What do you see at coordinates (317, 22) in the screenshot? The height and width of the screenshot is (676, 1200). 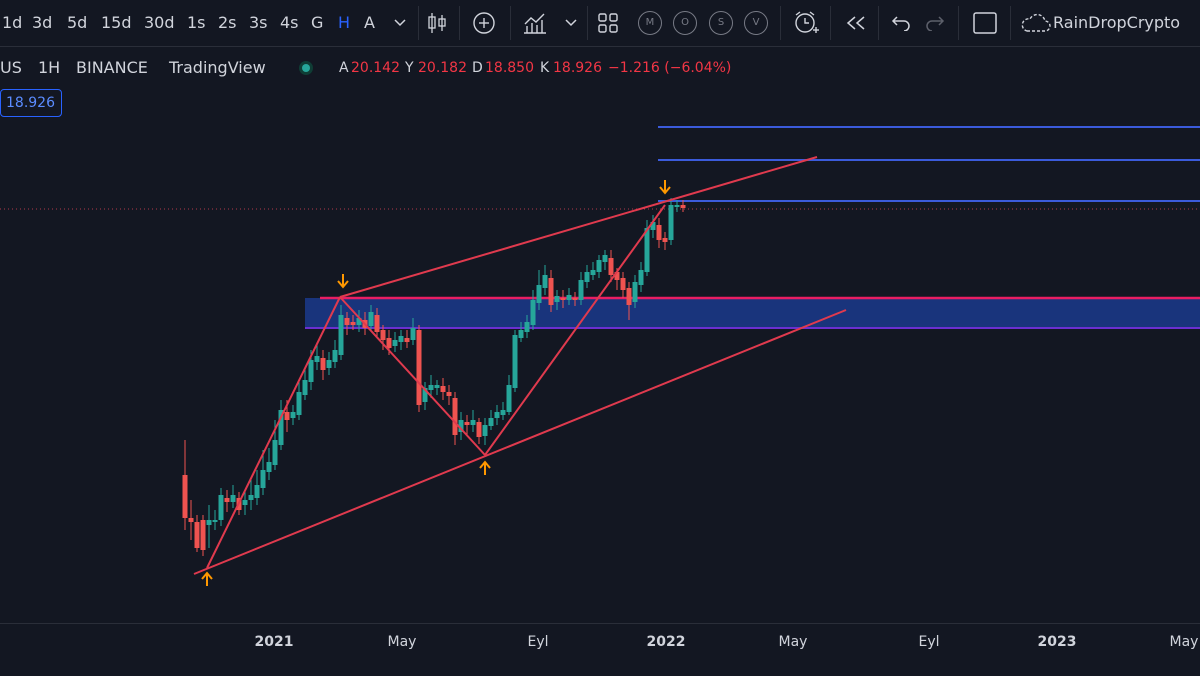 I see `interval-G: G` at bounding box center [317, 22].